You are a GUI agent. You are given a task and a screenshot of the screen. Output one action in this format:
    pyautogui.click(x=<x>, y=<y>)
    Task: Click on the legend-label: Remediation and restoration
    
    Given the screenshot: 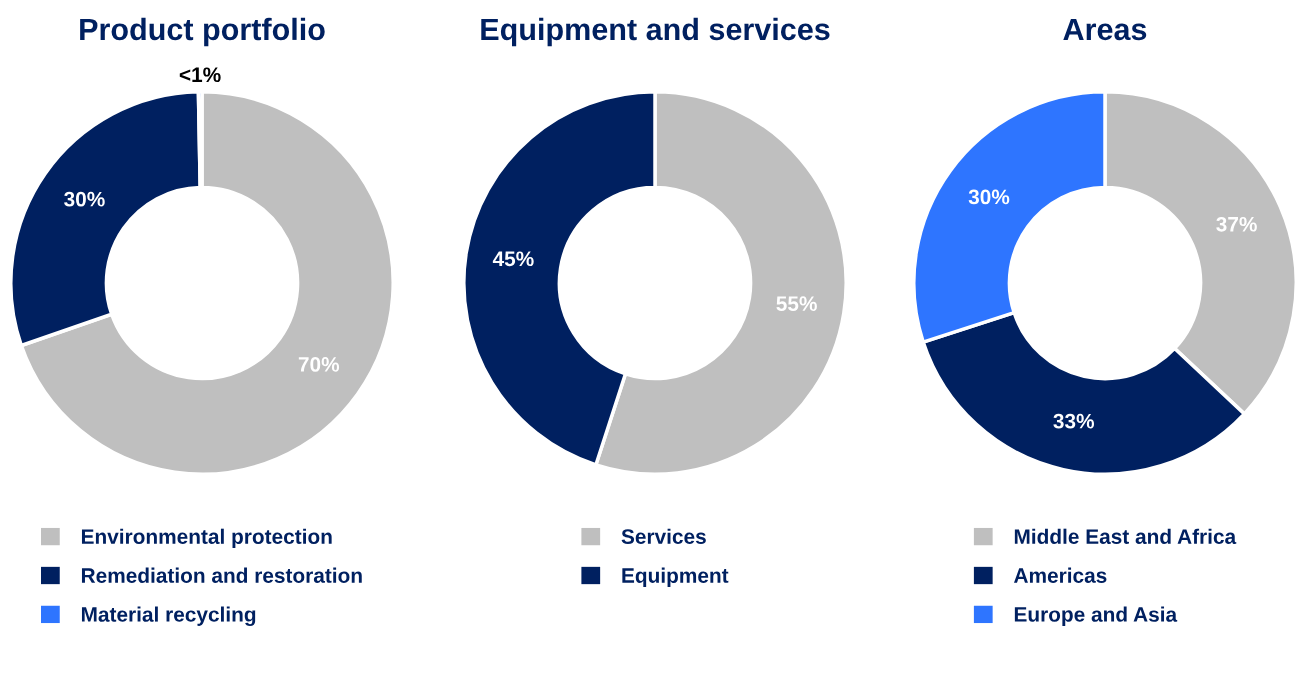 What is the action you would take?
    pyautogui.click(x=221, y=575)
    